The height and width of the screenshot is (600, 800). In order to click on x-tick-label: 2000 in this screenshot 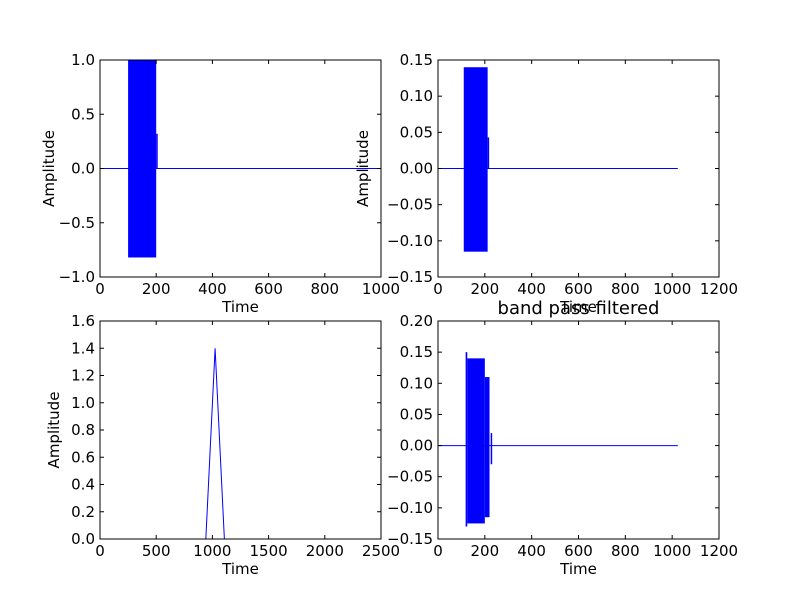, I will do `click(325, 551)`.